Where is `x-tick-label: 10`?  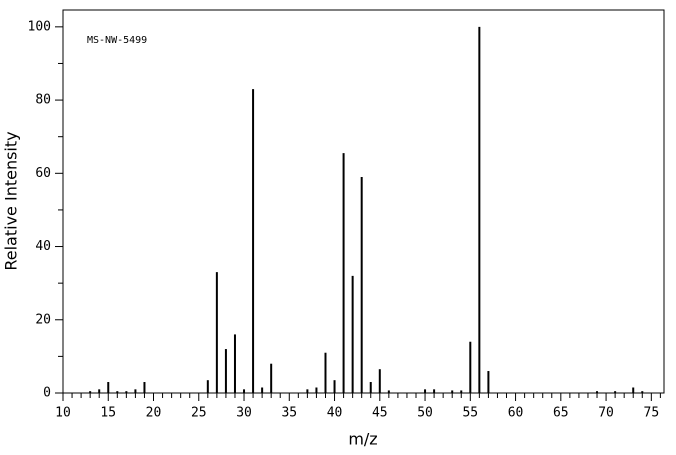 x-tick-label: 10 is located at coordinates (63, 413).